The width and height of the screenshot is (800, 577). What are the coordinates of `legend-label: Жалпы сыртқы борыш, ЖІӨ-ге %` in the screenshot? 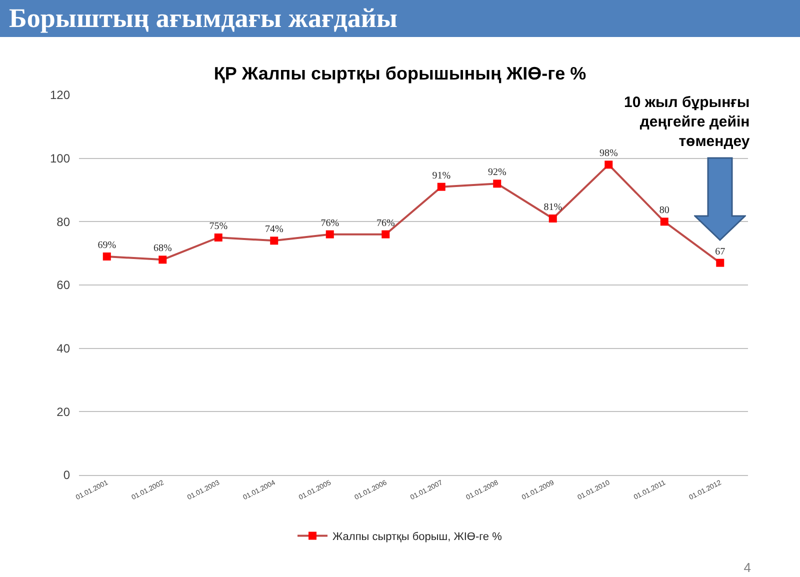 It's located at (417, 537).